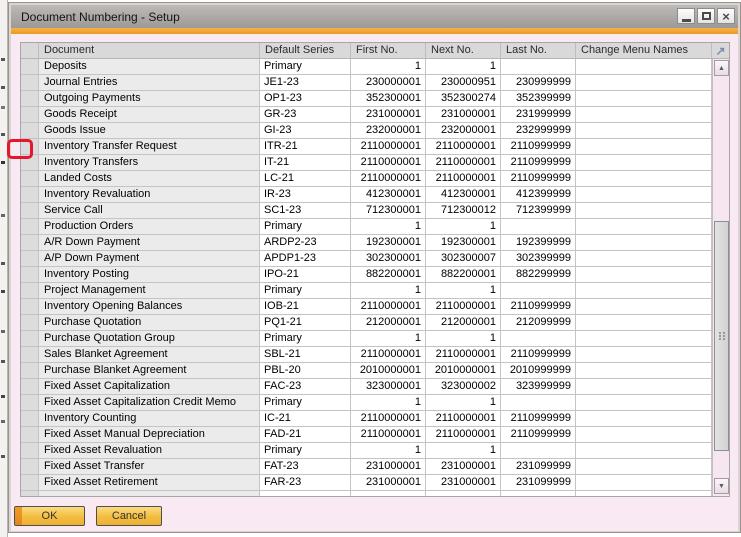 This screenshot has height=537, width=741. What do you see at coordinates (538, 131) in the screenshot?
I see `cell-last-no: 232999999` at bounding box center [538, 131].